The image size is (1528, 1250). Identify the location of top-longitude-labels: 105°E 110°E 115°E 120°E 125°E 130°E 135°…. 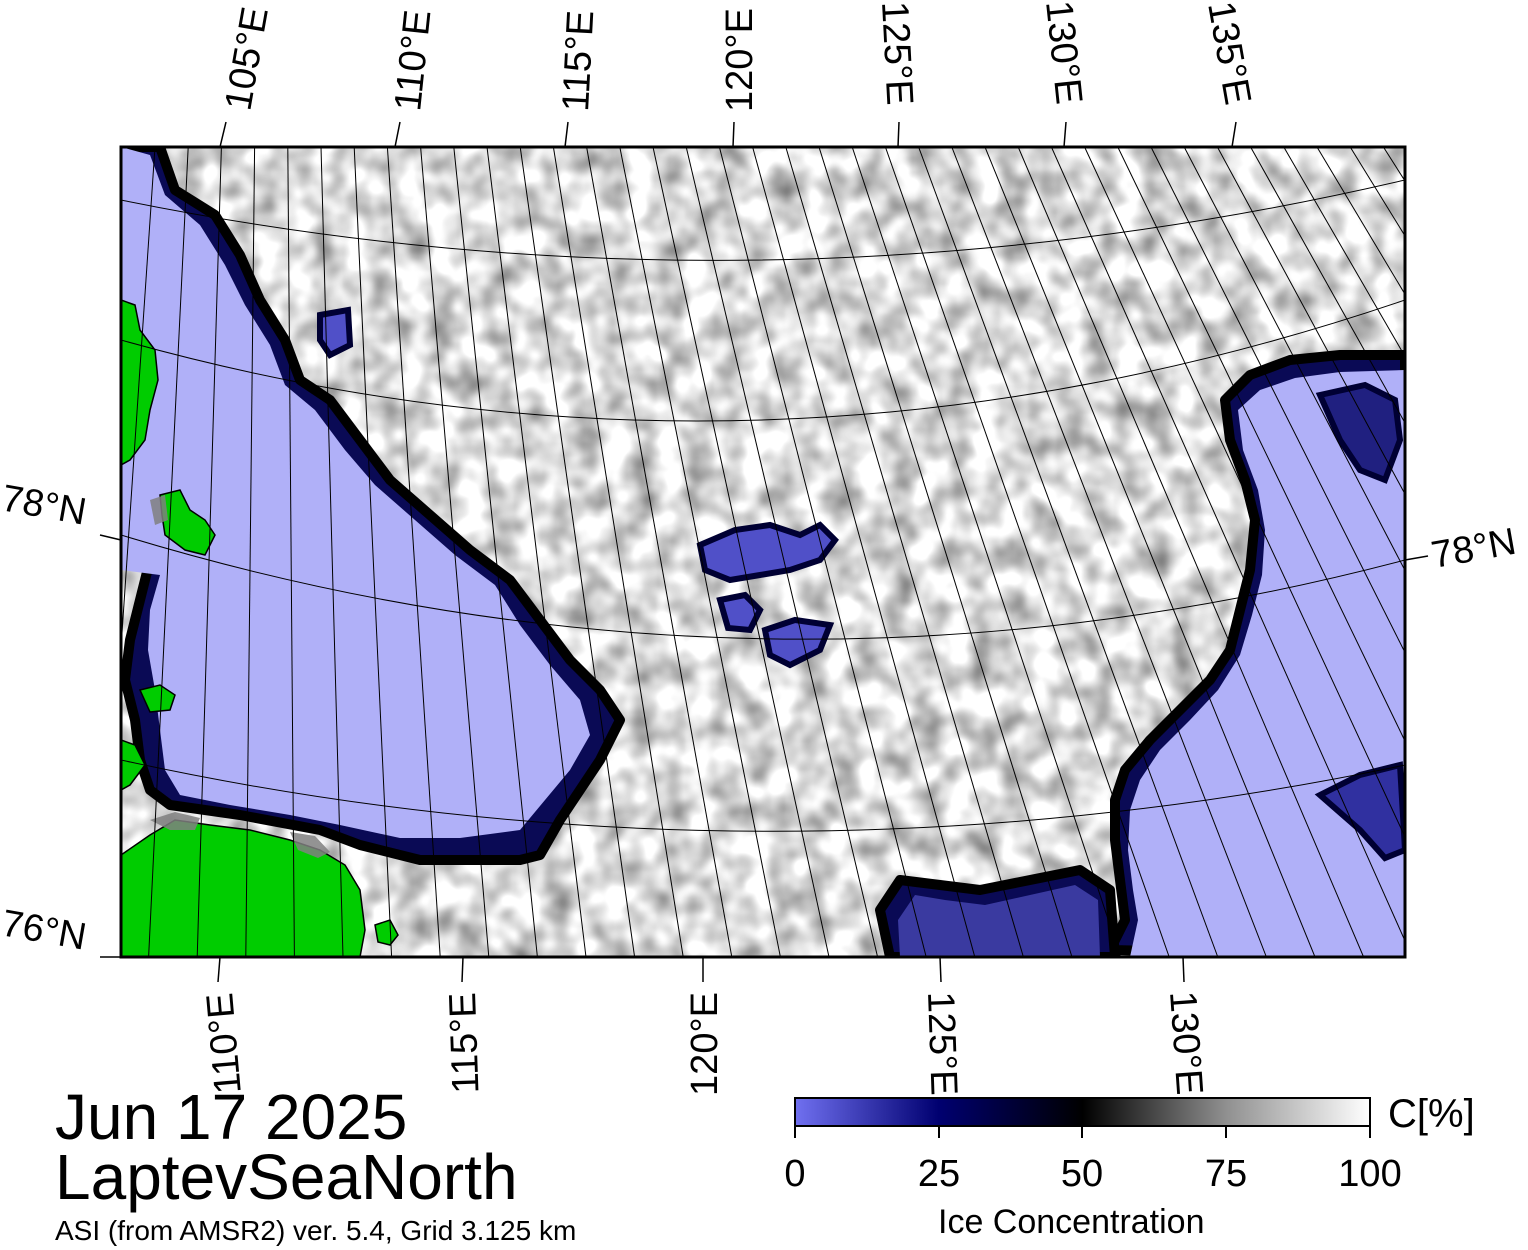
(738, 57).